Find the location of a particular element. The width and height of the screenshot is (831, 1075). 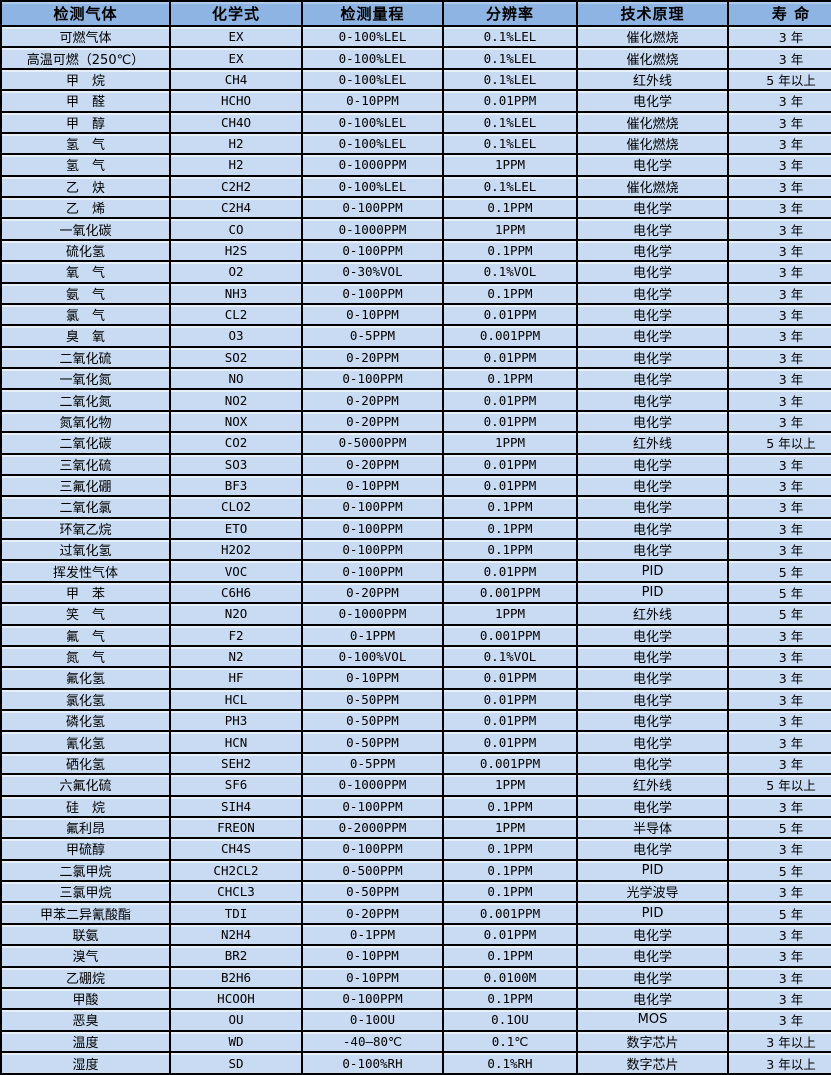

cell-gas: 挥发性气体 is located at coordinates (85, 571).